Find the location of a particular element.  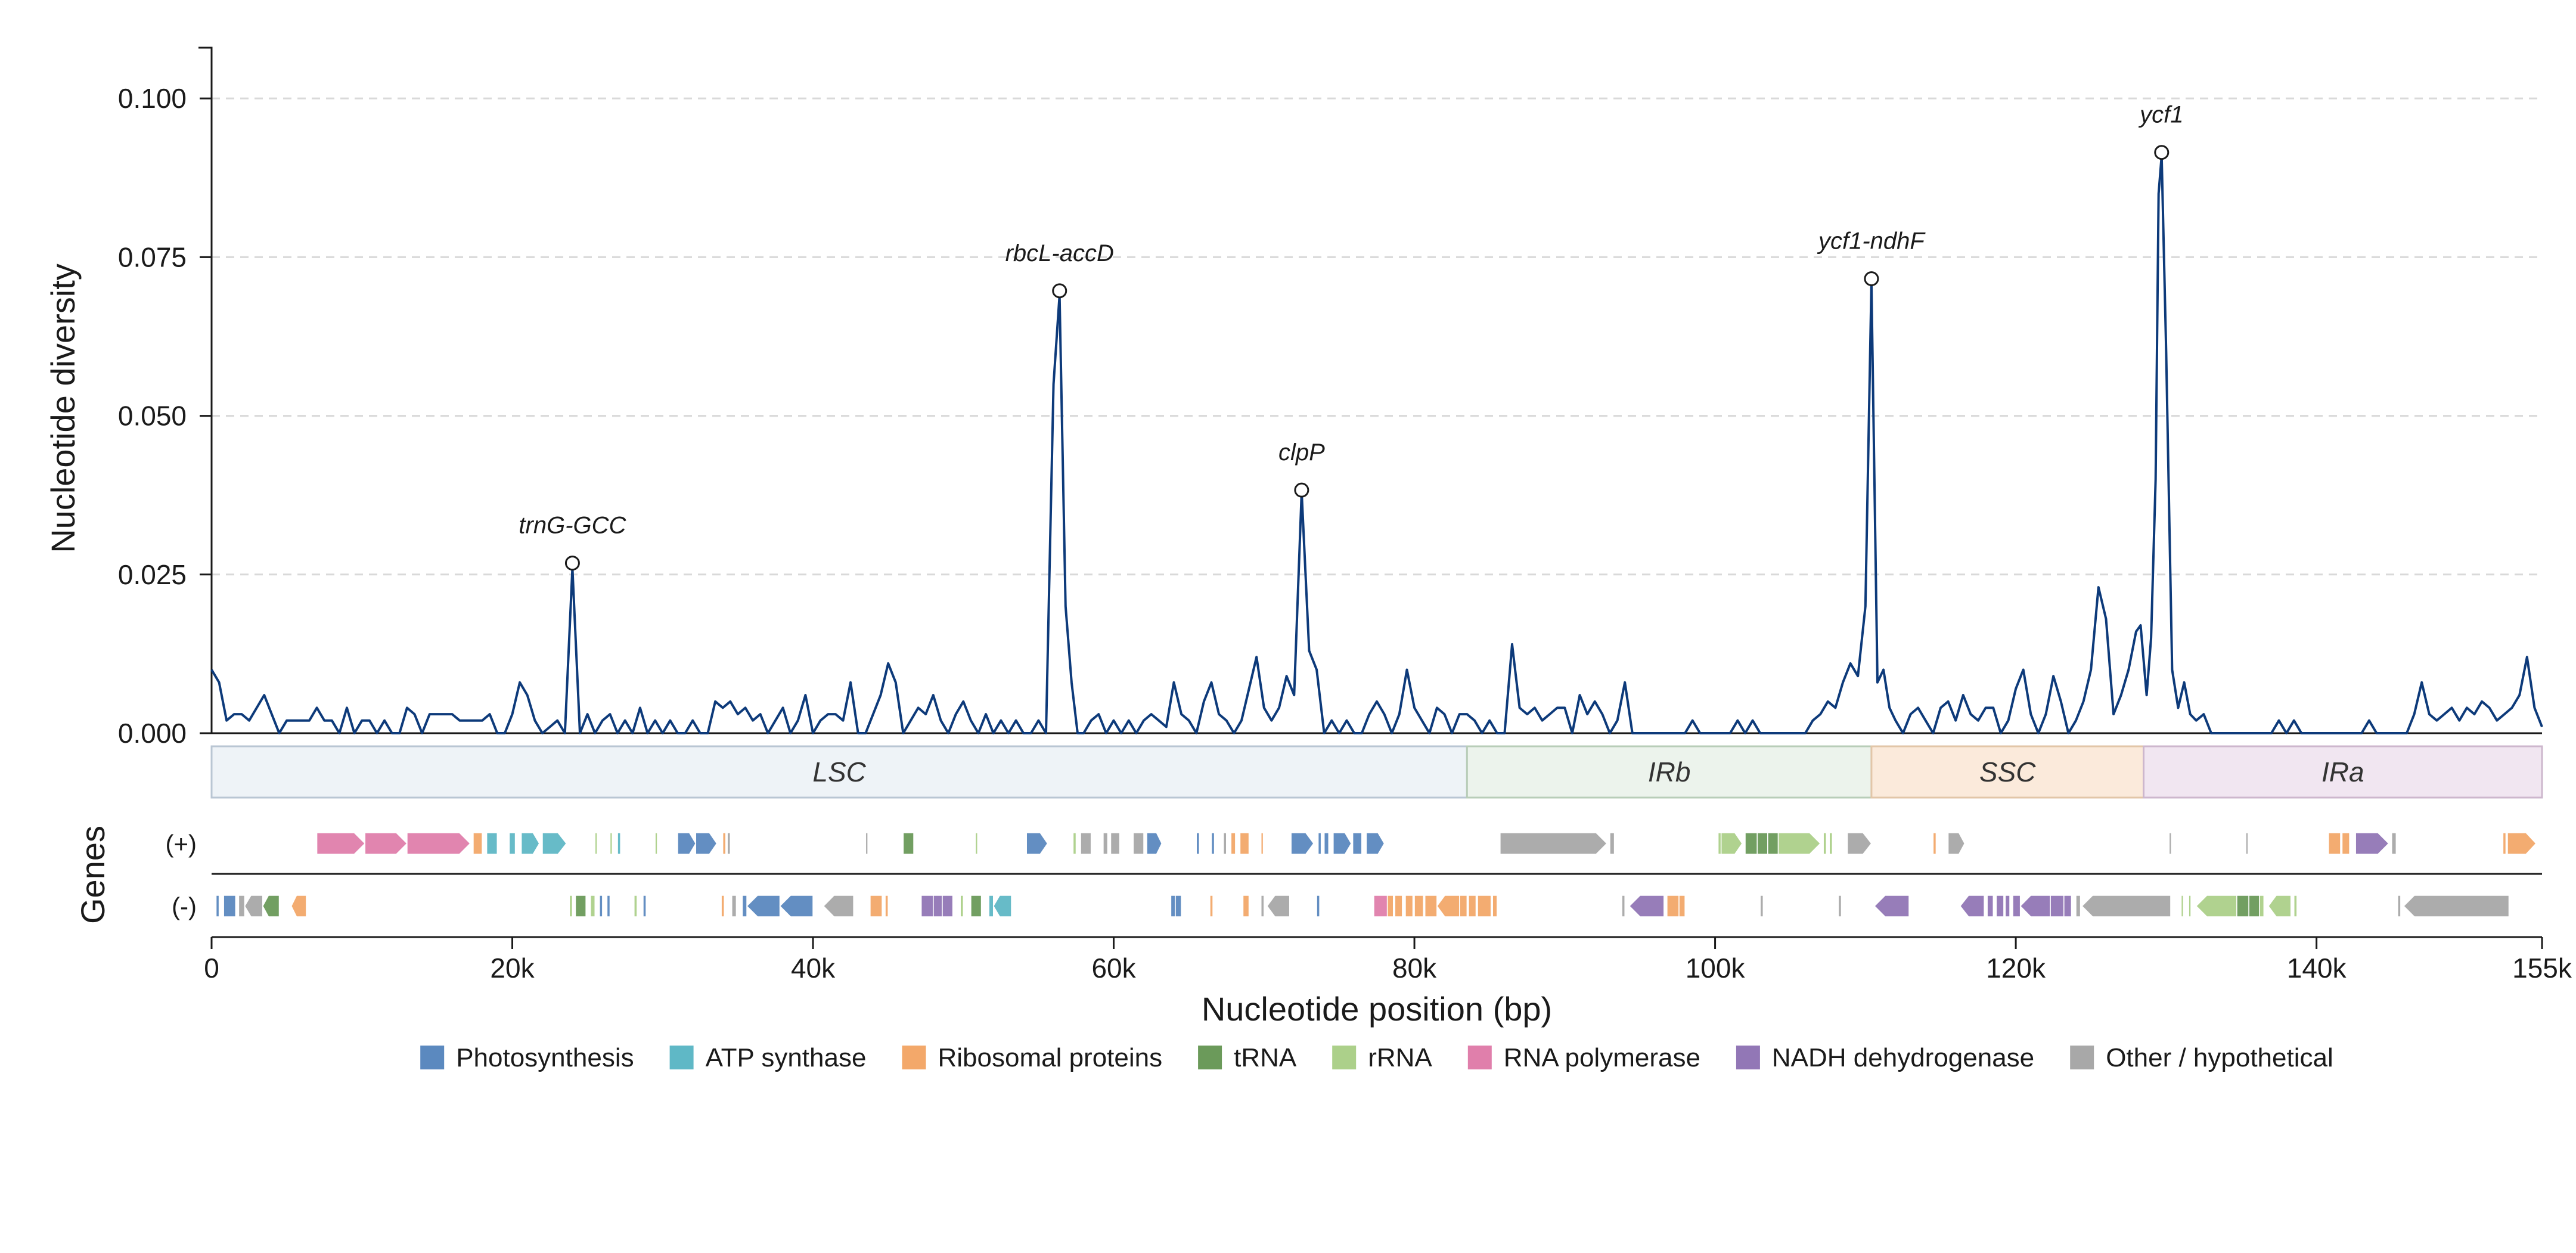

legend-label: NADH dehydrogenase is located at coordinates (1903, 1057).